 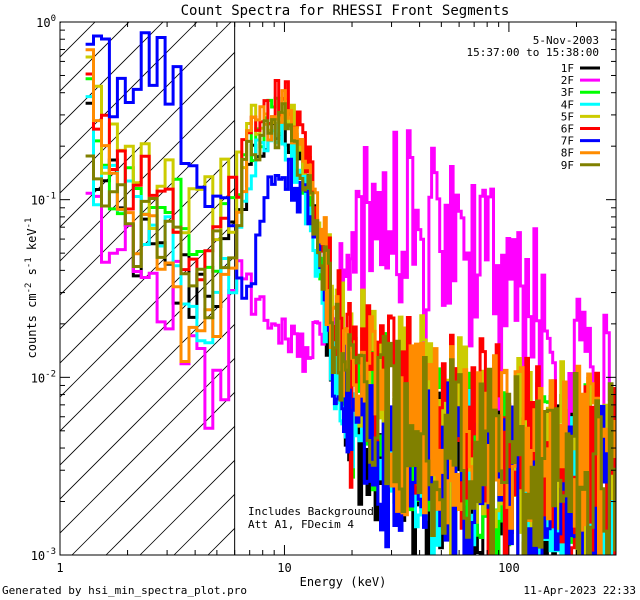 What do you see at coordinates (567, 92) in the screenshot?
I see `legend-label-3F: 3F` at bounding box center [567, 92].